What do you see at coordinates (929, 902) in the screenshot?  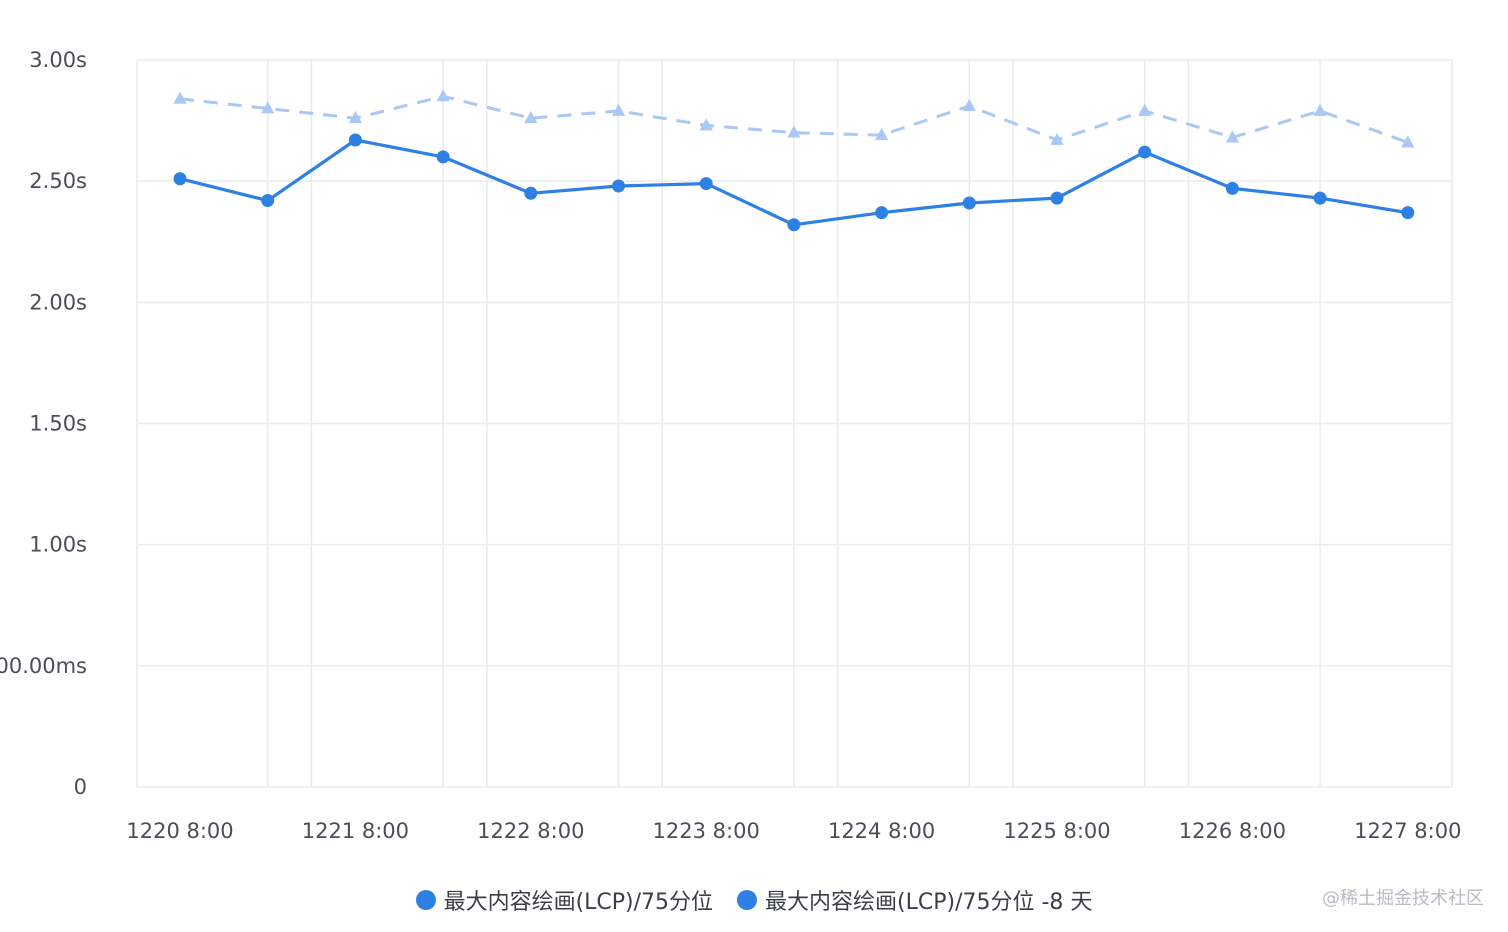 I see `legend-label: 最大内容绘画(LCP)/75分位 -8 天` at bounding box center [929, 902].